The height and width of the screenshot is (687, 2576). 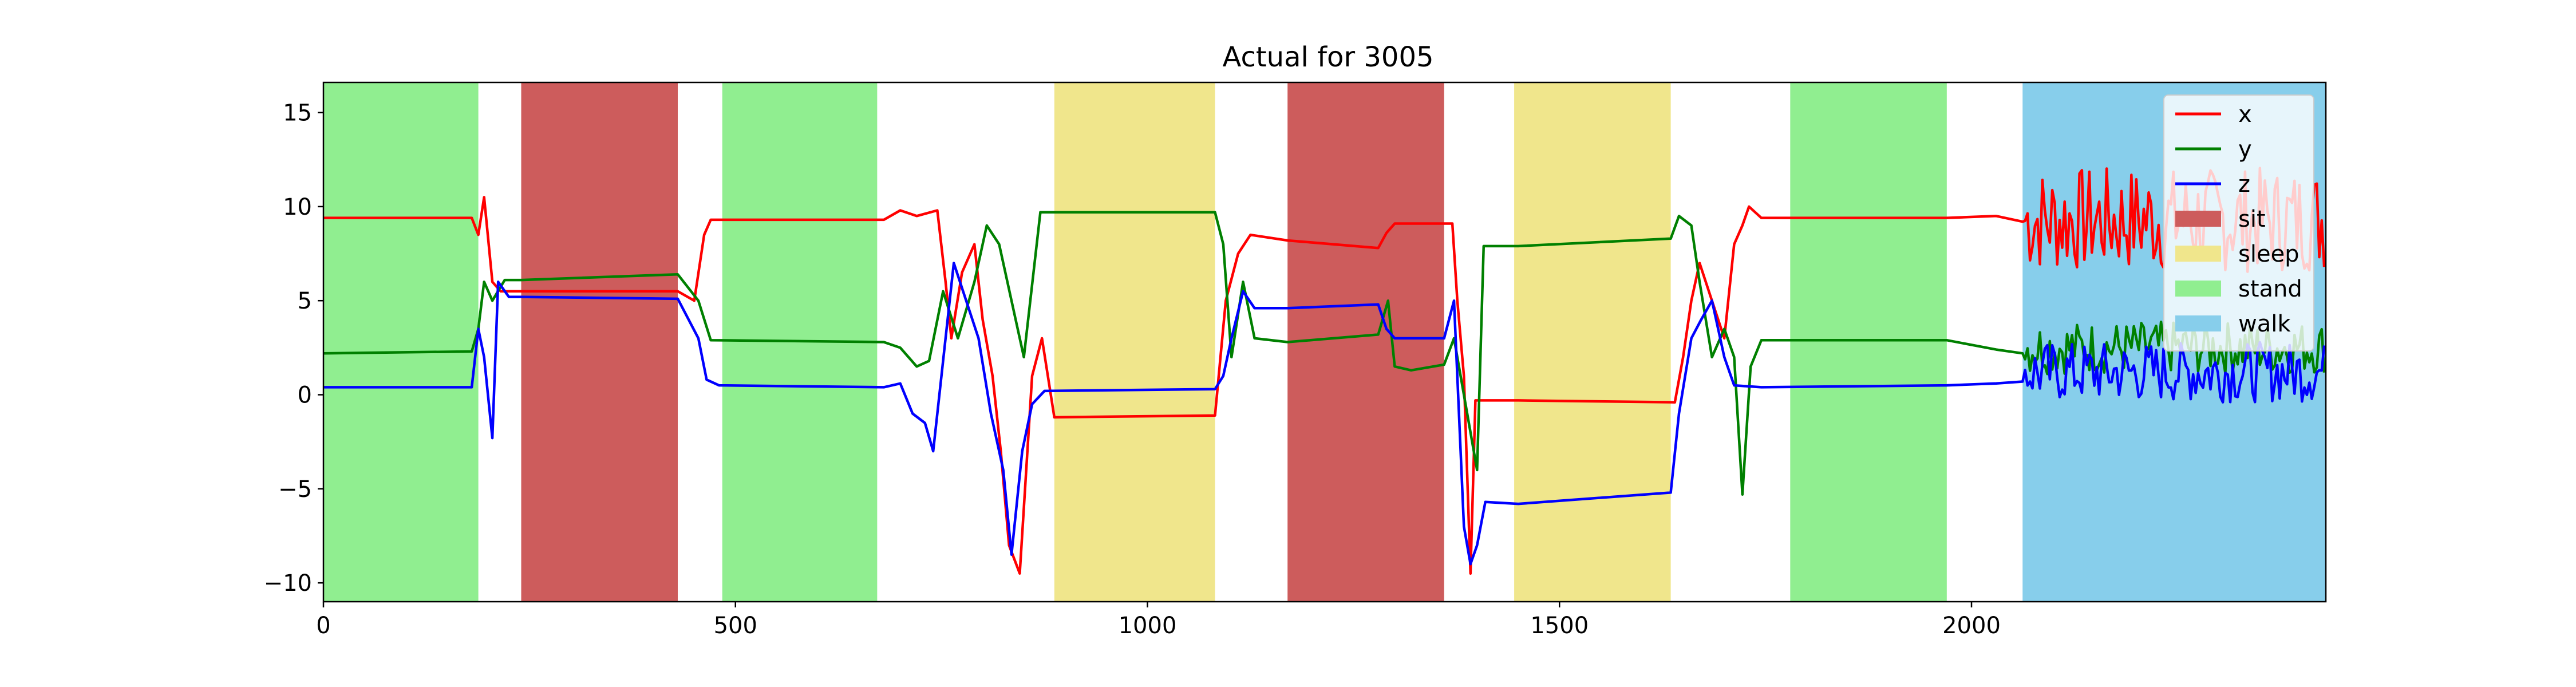 What do you see at coordinates (297, 207) in the screenshot?
I see `y-tick-label: 10` at bounding box center [297, 207].